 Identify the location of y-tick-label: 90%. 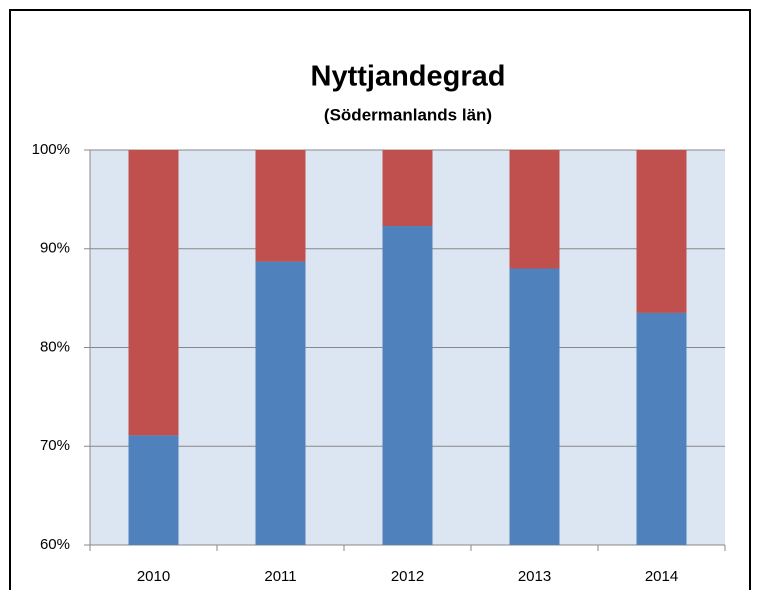
(55, 248).